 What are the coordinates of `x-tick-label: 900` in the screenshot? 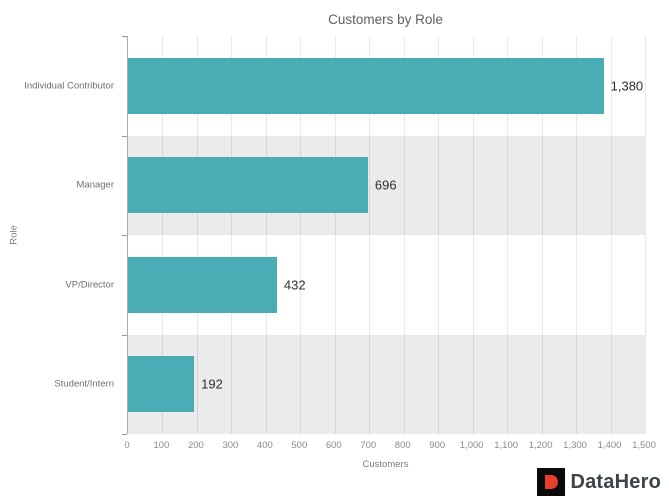 It's located at (437, 445).